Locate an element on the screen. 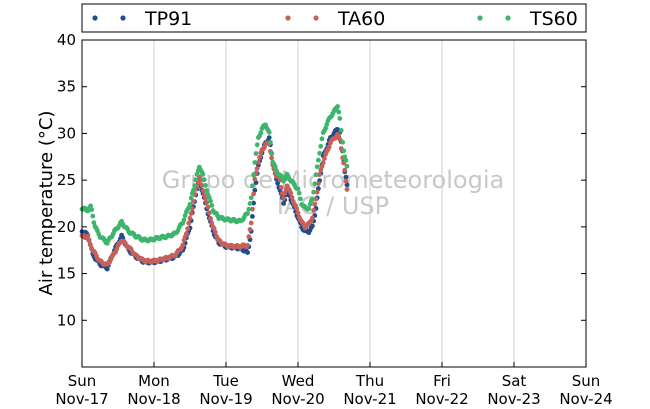 The image size is (650, 409). y-tick-label: 25 is located at coordinates (66, 180).